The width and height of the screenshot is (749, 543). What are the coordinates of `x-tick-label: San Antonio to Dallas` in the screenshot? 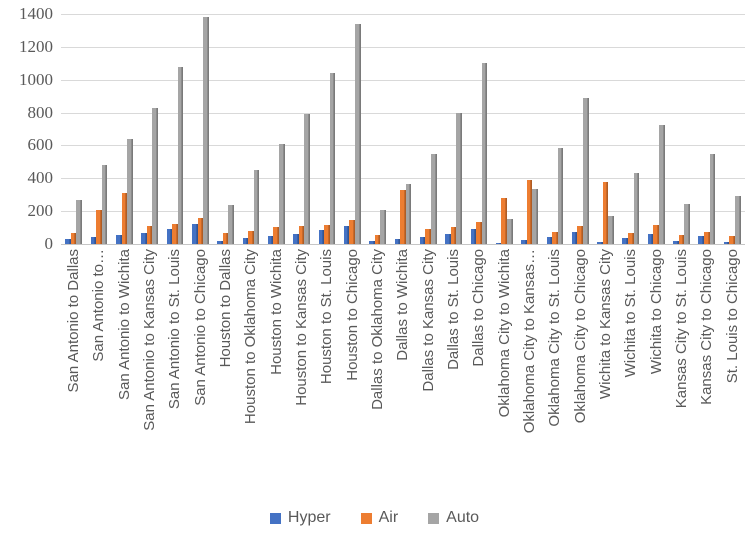 It's located at (73, 365).